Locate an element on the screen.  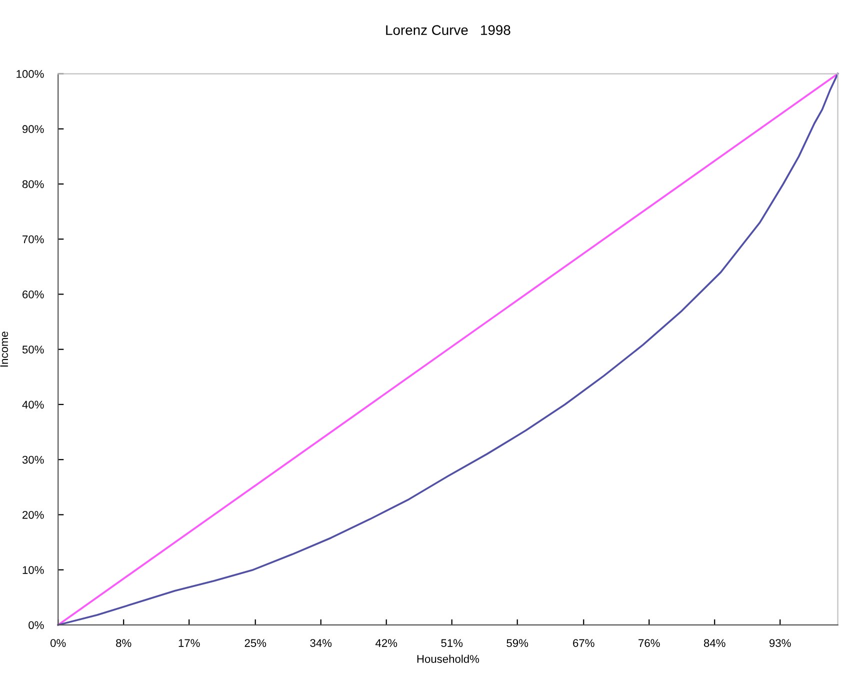
y-tick-label: 100% is located at coordinates (30, 74).